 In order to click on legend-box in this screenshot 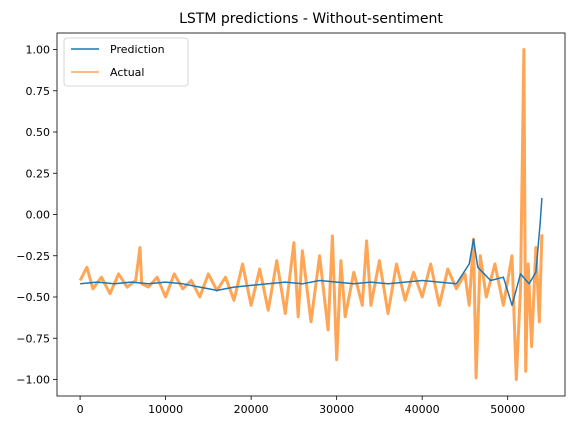, I will do `click(126, 62)`.